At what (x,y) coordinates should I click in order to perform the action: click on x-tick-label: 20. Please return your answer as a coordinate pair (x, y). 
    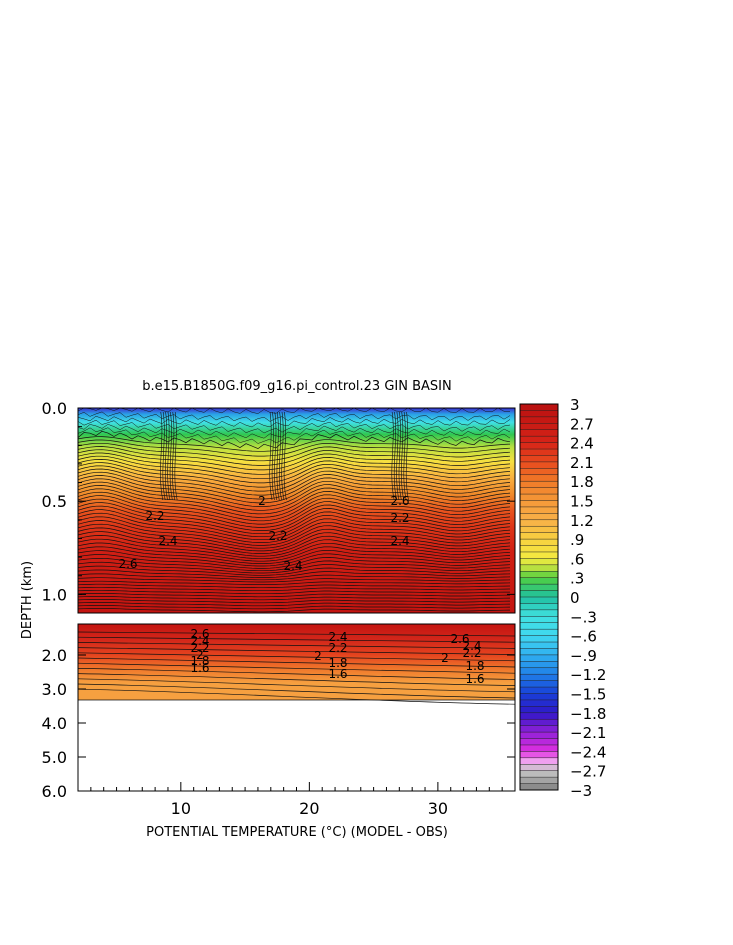
    Looking at the image, I should click on (309, 808).